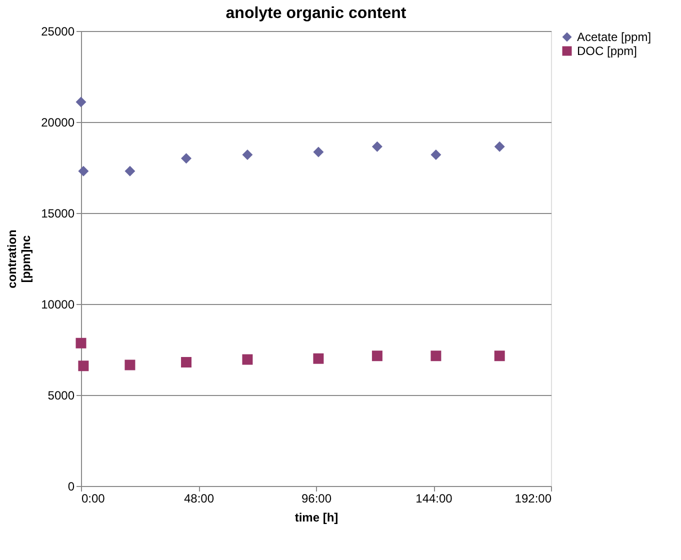 The width and height of the screenshot is (681, 560). What do you see at coordinates (434, 499) in the screenshot?
I see `x-tick-label: 144:00` at bounding box center [434, 499].